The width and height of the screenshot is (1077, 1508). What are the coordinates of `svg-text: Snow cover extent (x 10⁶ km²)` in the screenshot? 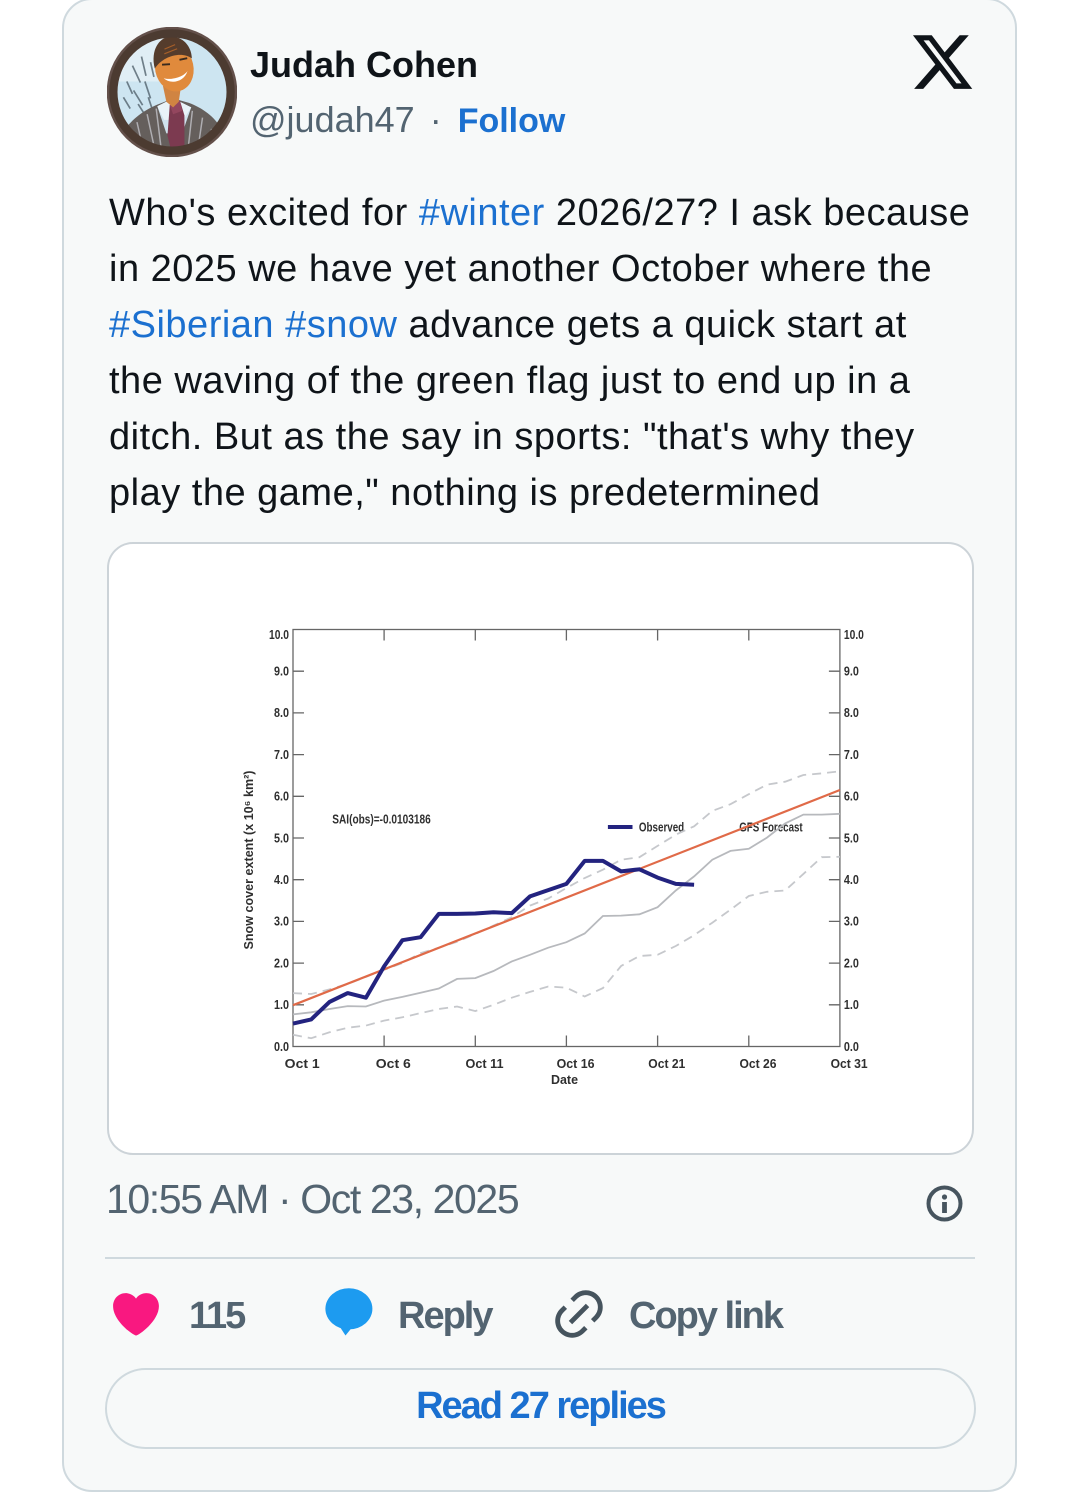 It's located at (249, 860).